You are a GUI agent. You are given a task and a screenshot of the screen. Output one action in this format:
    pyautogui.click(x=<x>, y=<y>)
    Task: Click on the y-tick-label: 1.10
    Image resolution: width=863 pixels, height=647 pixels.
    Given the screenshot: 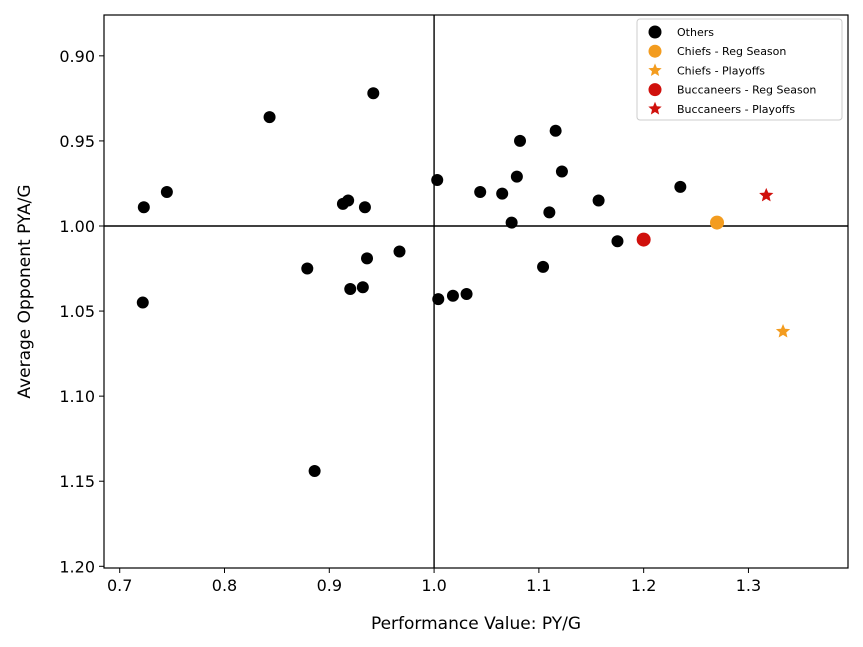 What is the action you would take?
    pyautogui.click(x=77, y=396)
    